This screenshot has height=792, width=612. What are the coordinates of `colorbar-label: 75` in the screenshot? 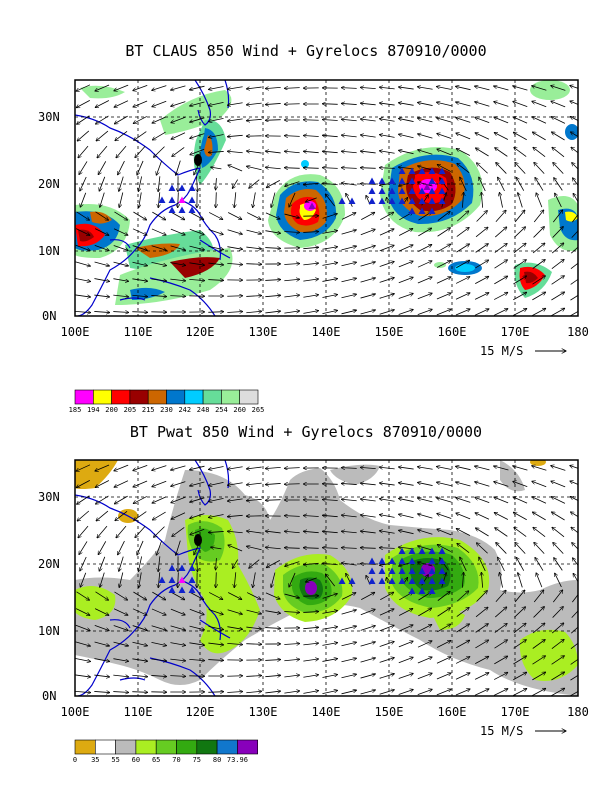 It's located at (197, 760).